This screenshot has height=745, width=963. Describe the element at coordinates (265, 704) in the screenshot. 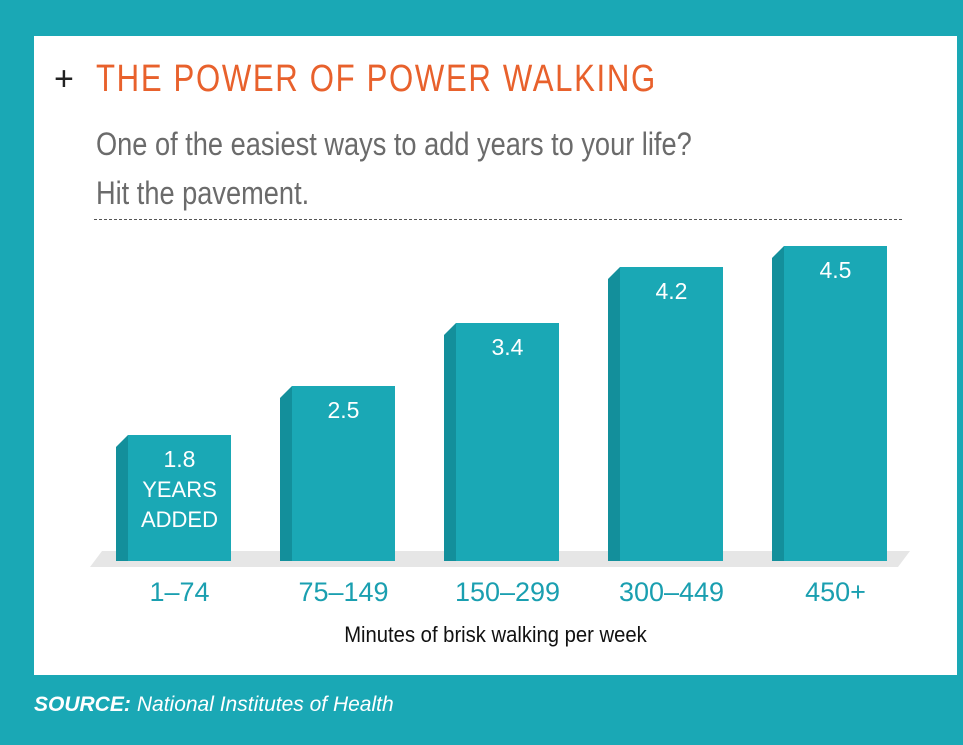

I see `source-text: National Institutes of Health` at that location.